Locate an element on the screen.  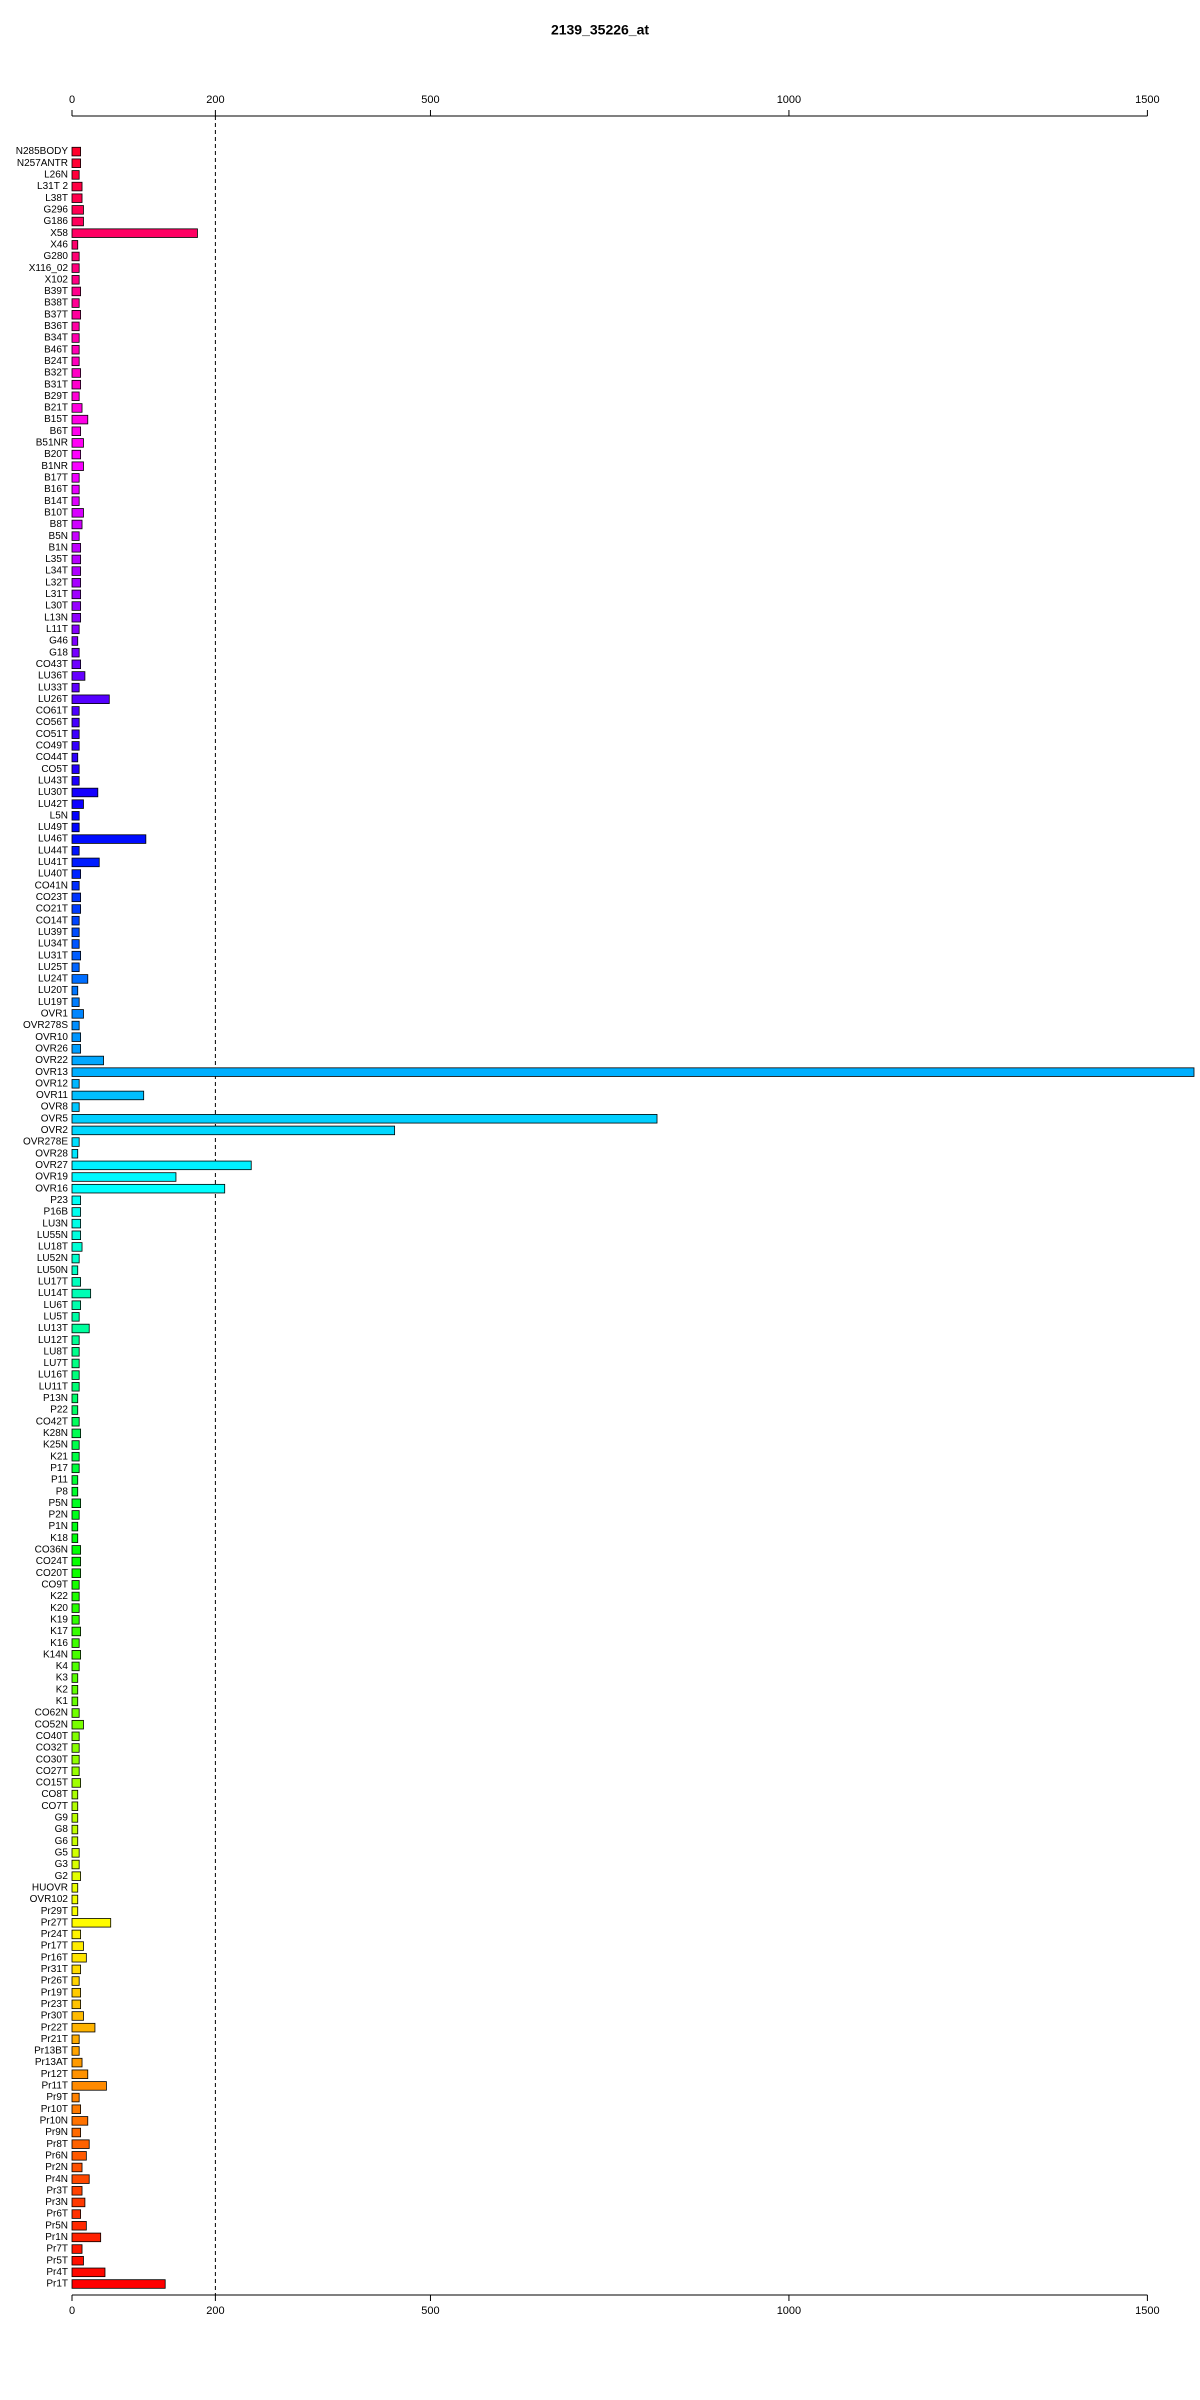
y-tick-label: LU52N is located at coordinates (52, 1258).